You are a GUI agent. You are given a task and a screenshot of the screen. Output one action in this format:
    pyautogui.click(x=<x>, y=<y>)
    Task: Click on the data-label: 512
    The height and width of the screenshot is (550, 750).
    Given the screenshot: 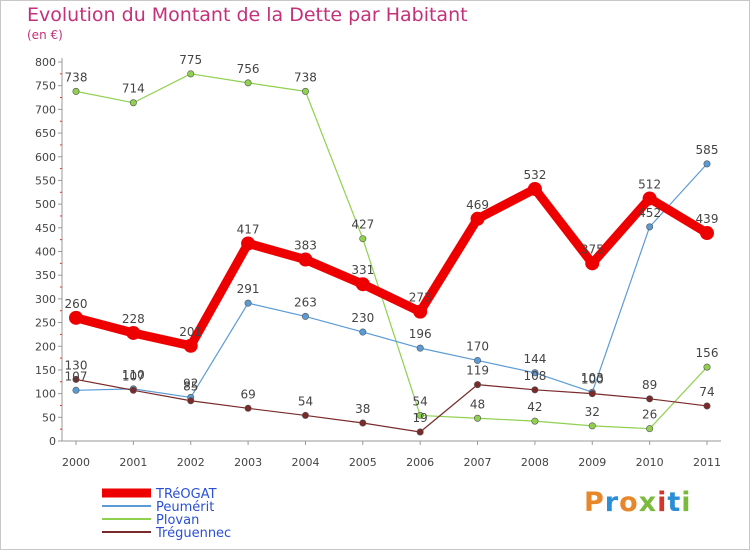 What is the action you would take?
    pyautogui.click(x=649, y=184)
    